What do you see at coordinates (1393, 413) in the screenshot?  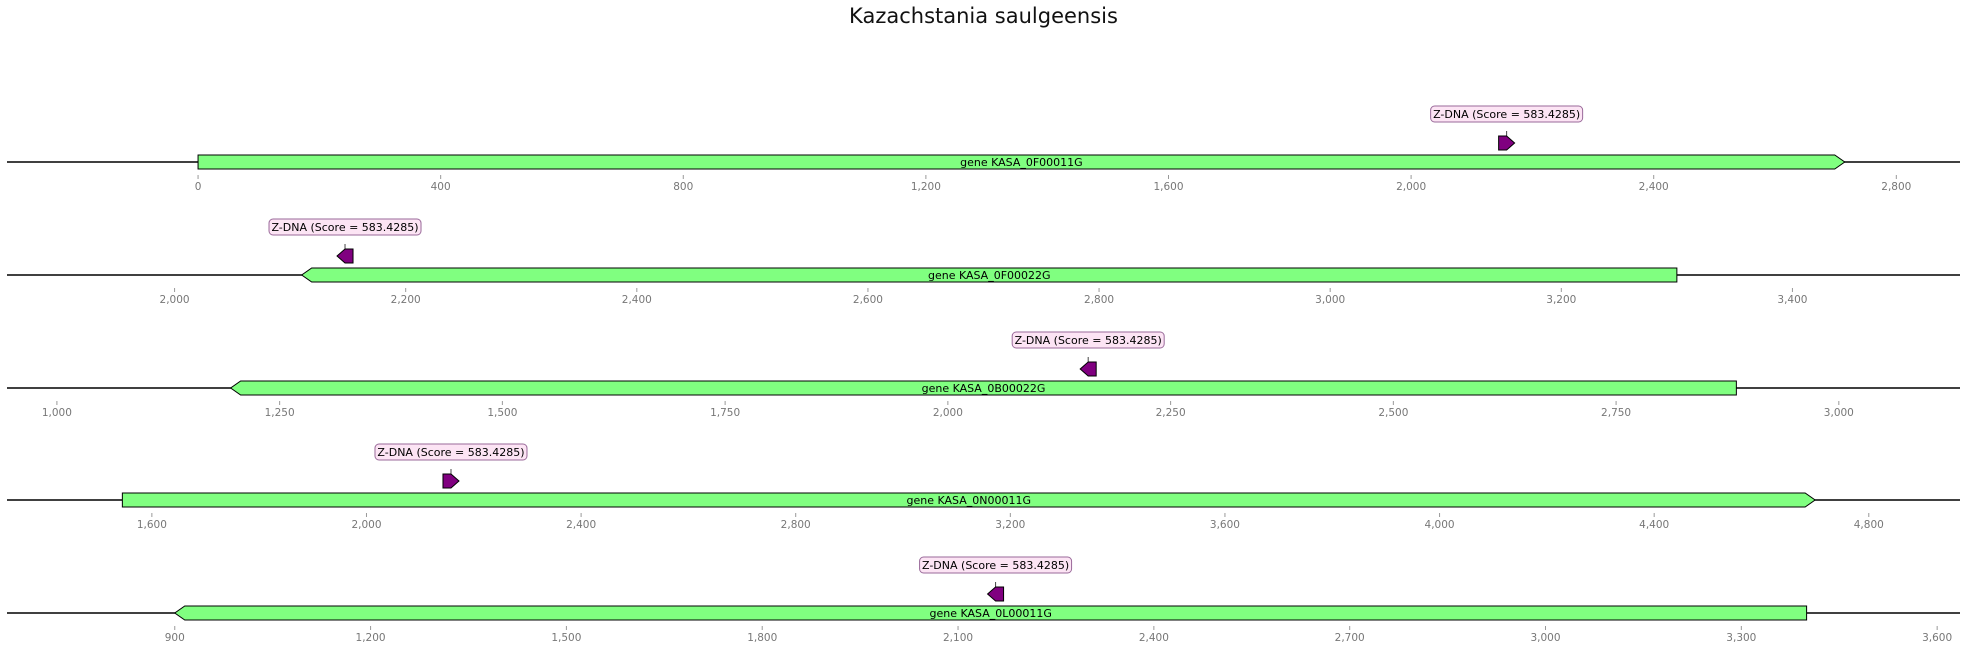 I see `axis-tick-label: 2,500` at bounding box center [1393, 413].